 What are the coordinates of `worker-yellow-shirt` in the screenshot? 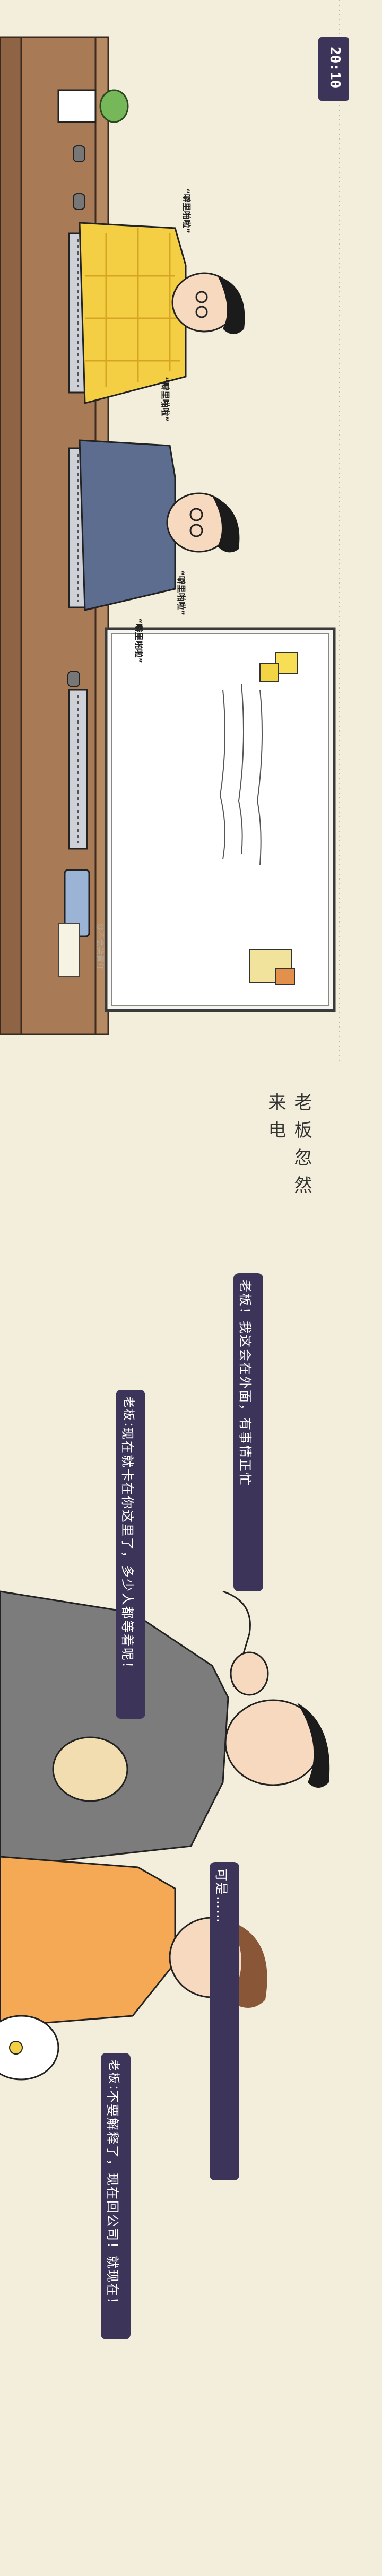 It's located at (162, 313).